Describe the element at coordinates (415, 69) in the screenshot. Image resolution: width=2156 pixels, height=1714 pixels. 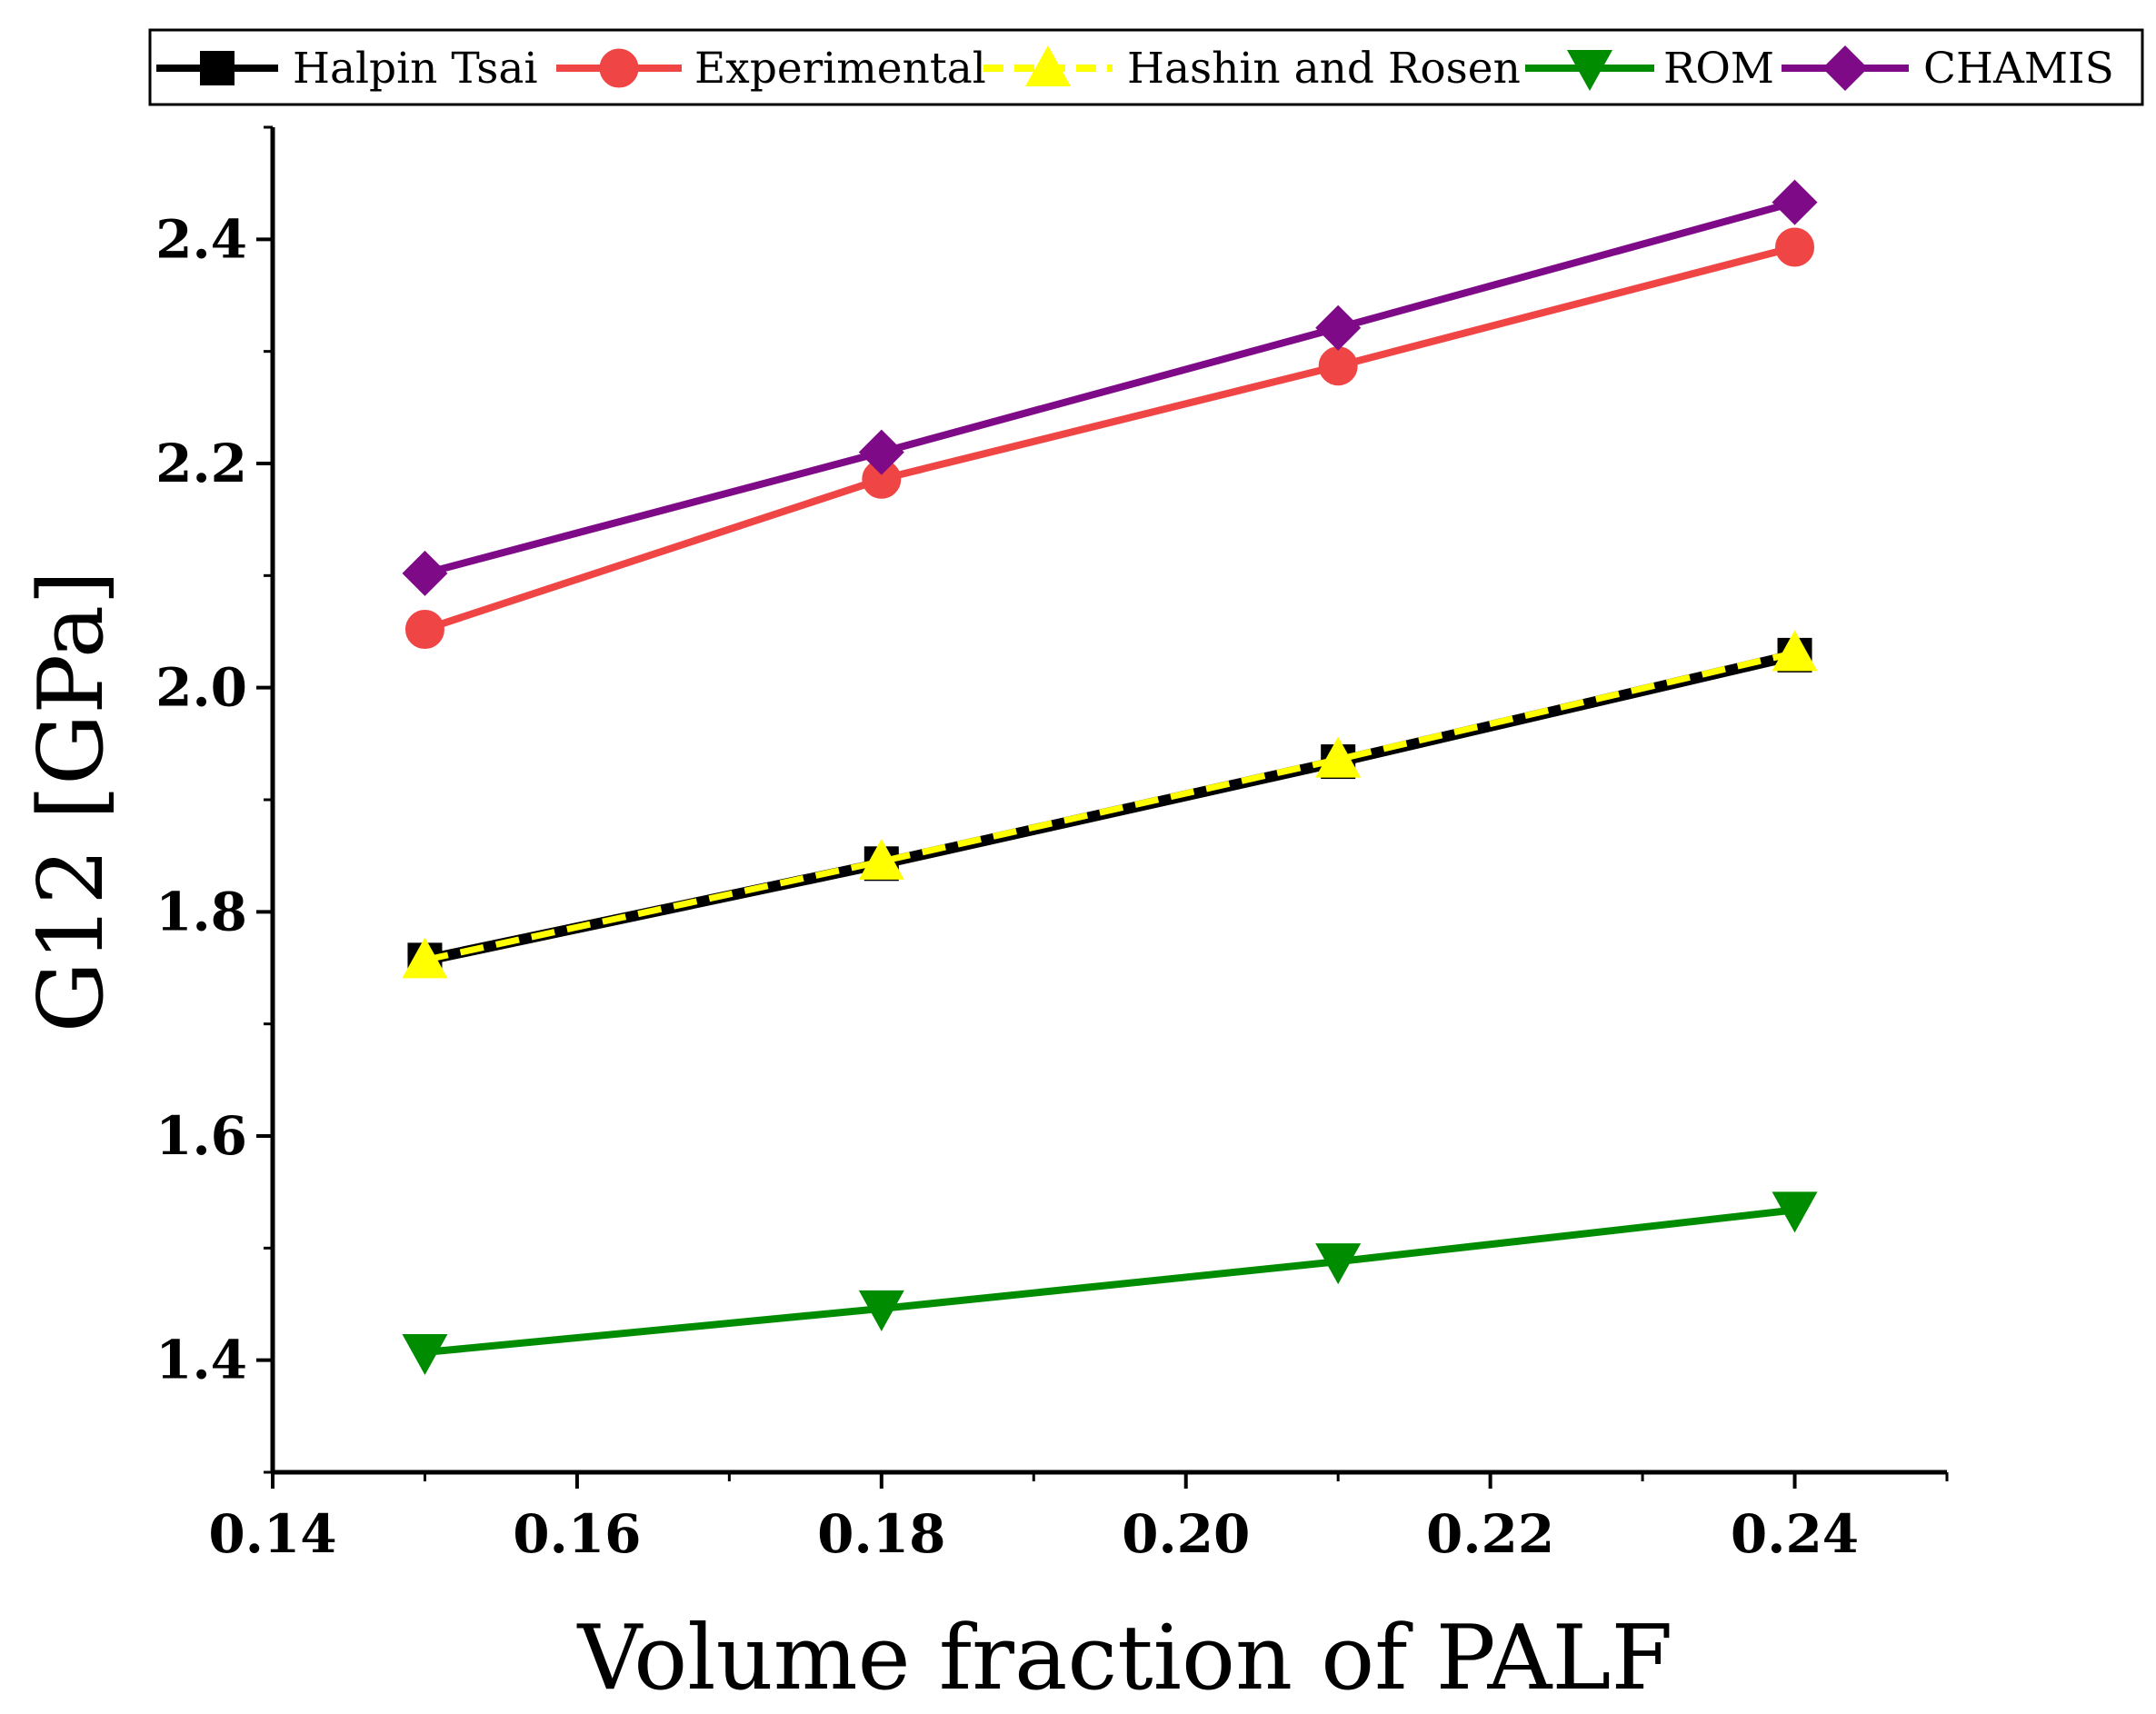
I see `legend-label-halpin-tsai: Halpin Tsai` at that location.